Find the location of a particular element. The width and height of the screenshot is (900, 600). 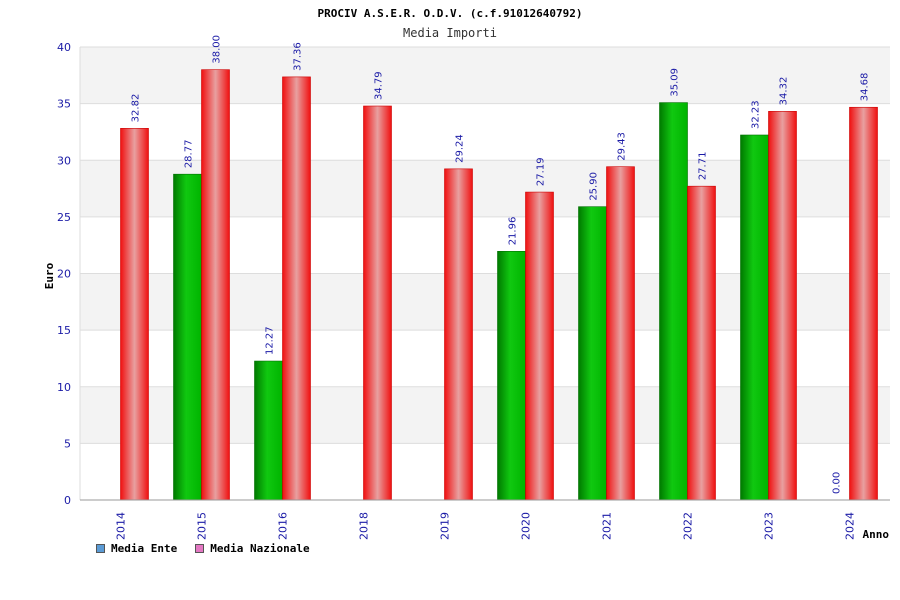

chart-subtitle: Media Importi is located at coordinates (450, 33).